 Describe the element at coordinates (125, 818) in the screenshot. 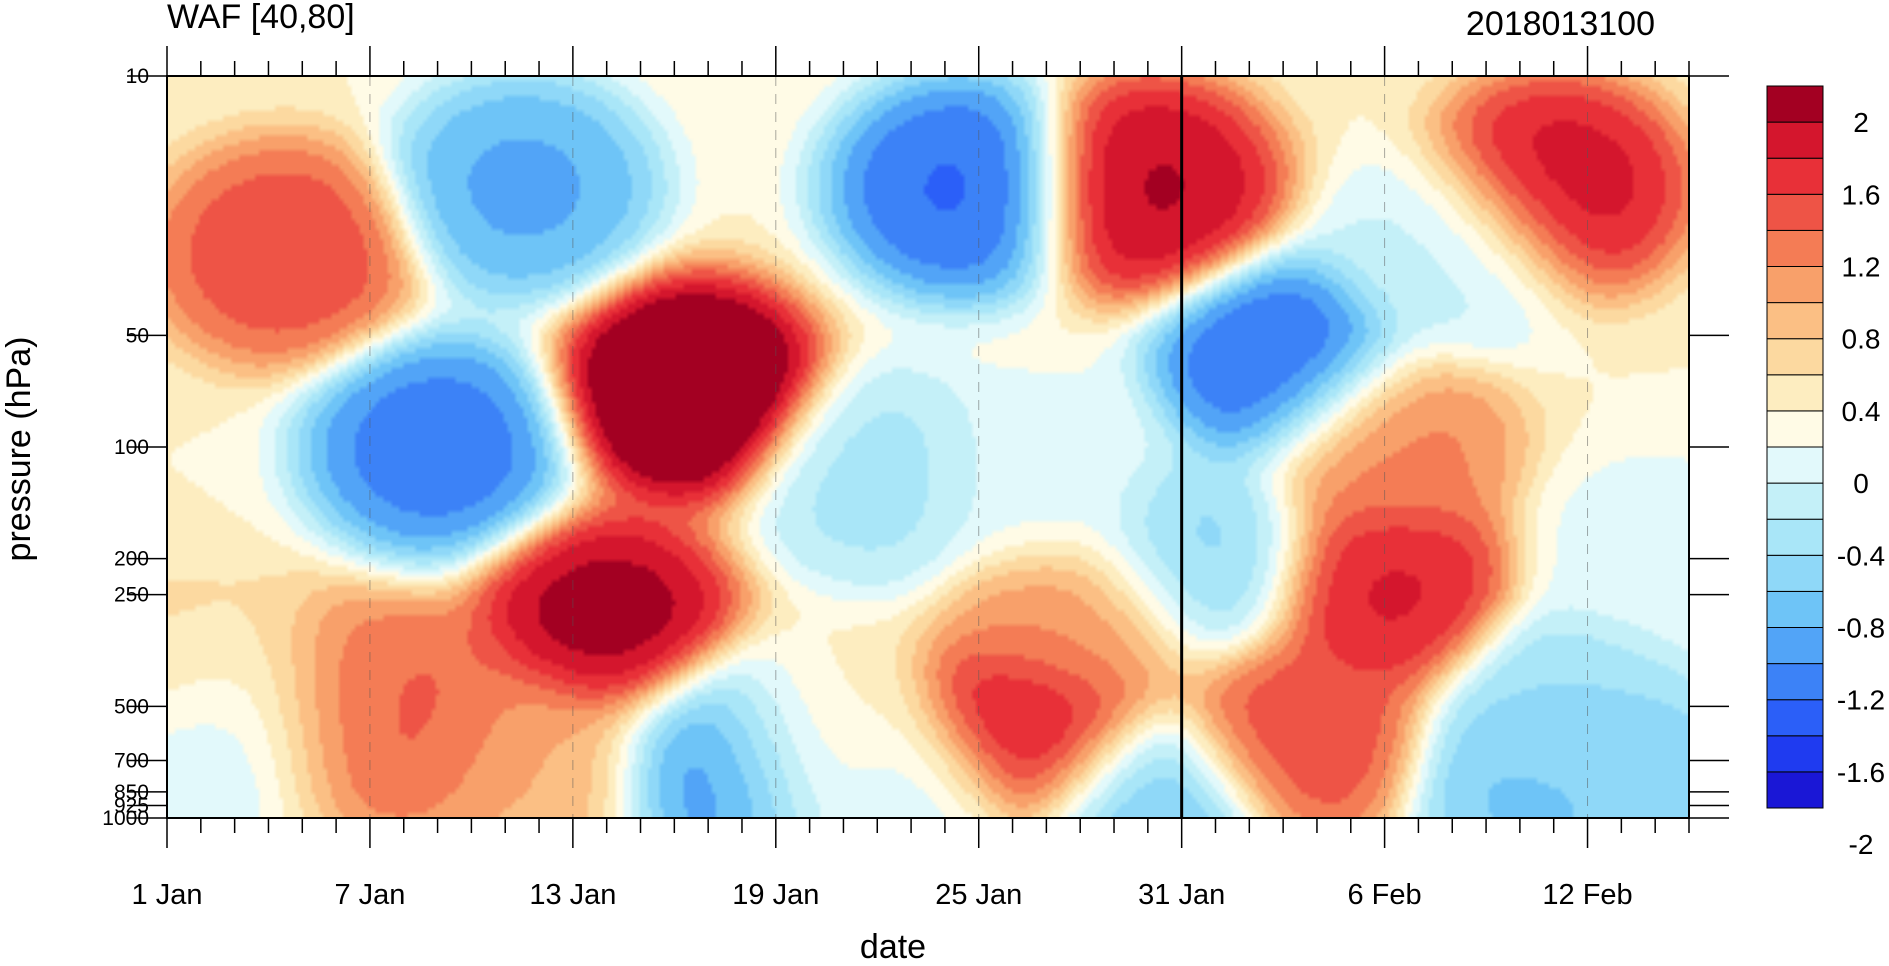

I see `y-tick-label: 1000` at that location.